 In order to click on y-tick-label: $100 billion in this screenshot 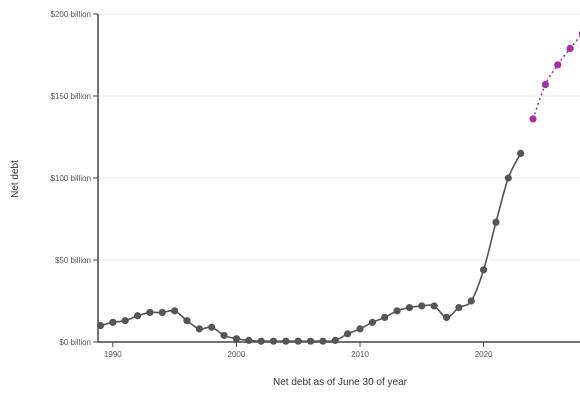, I will do `click(71, 178)`.